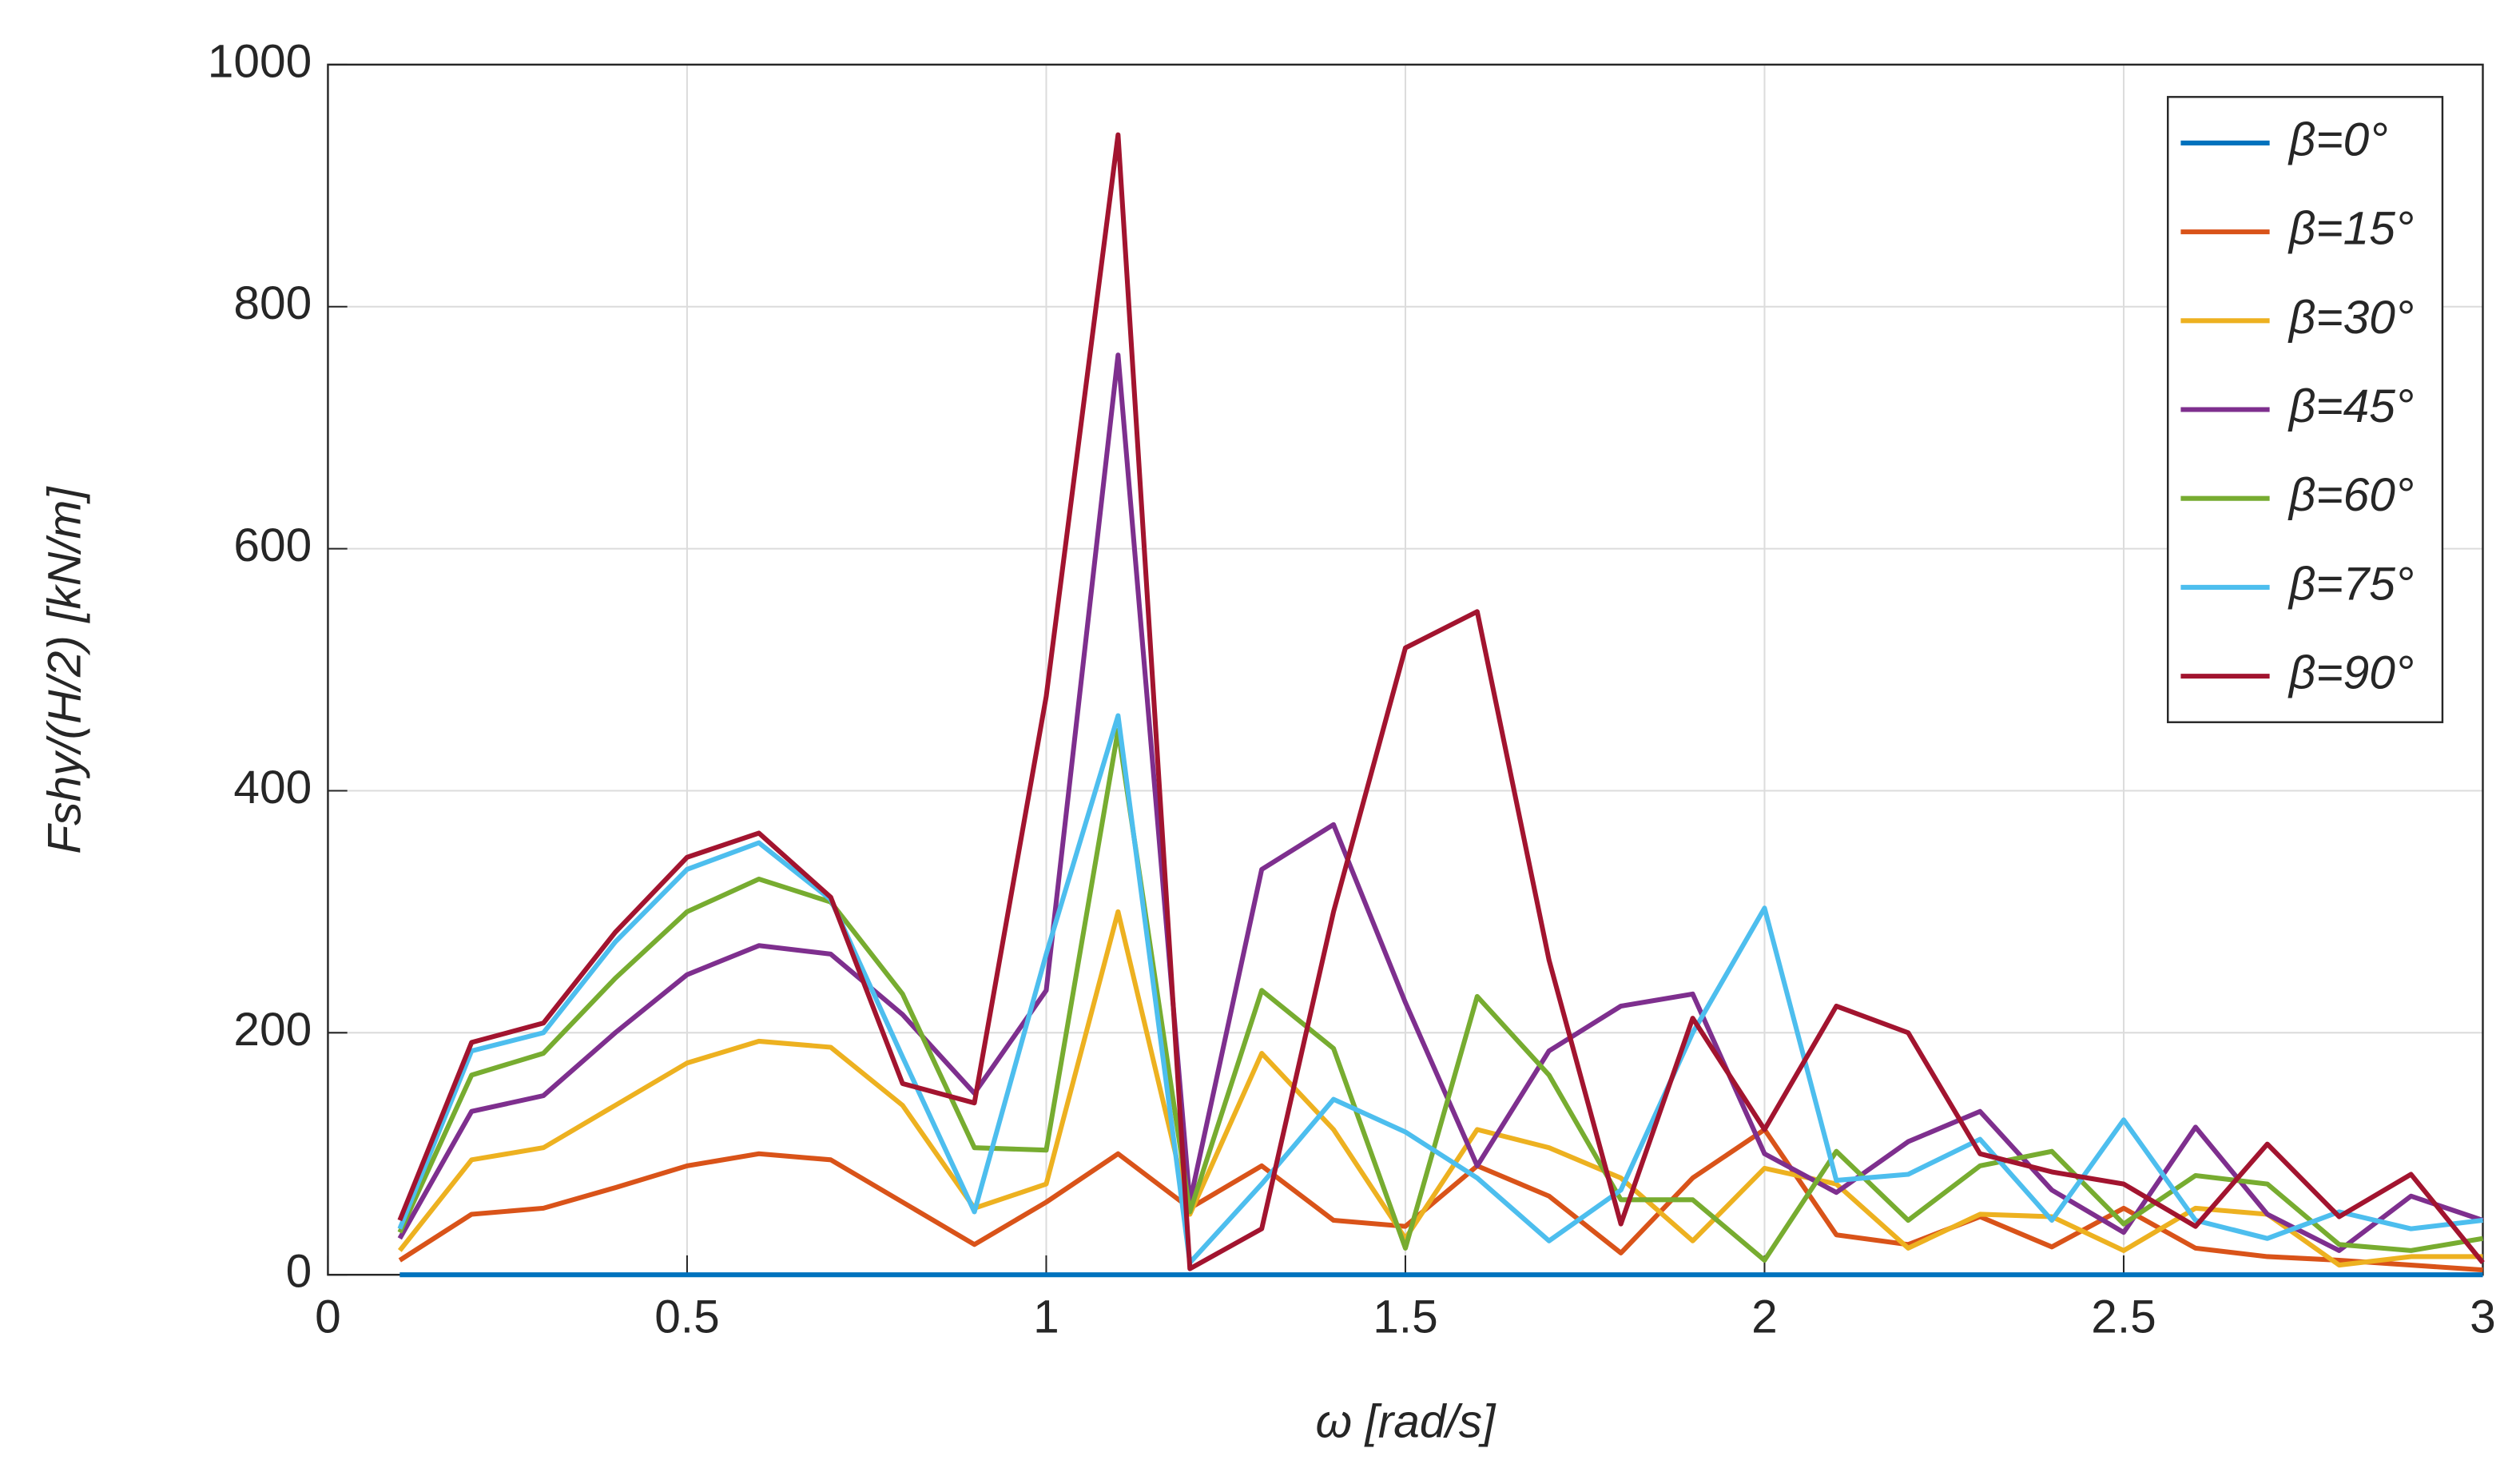 Image resolution: width=2520 pixels, height=1484 pixels. Describe the element at coordinates (2350, 318) in the screenshot. I see `legend-label: β=30°` at that location.